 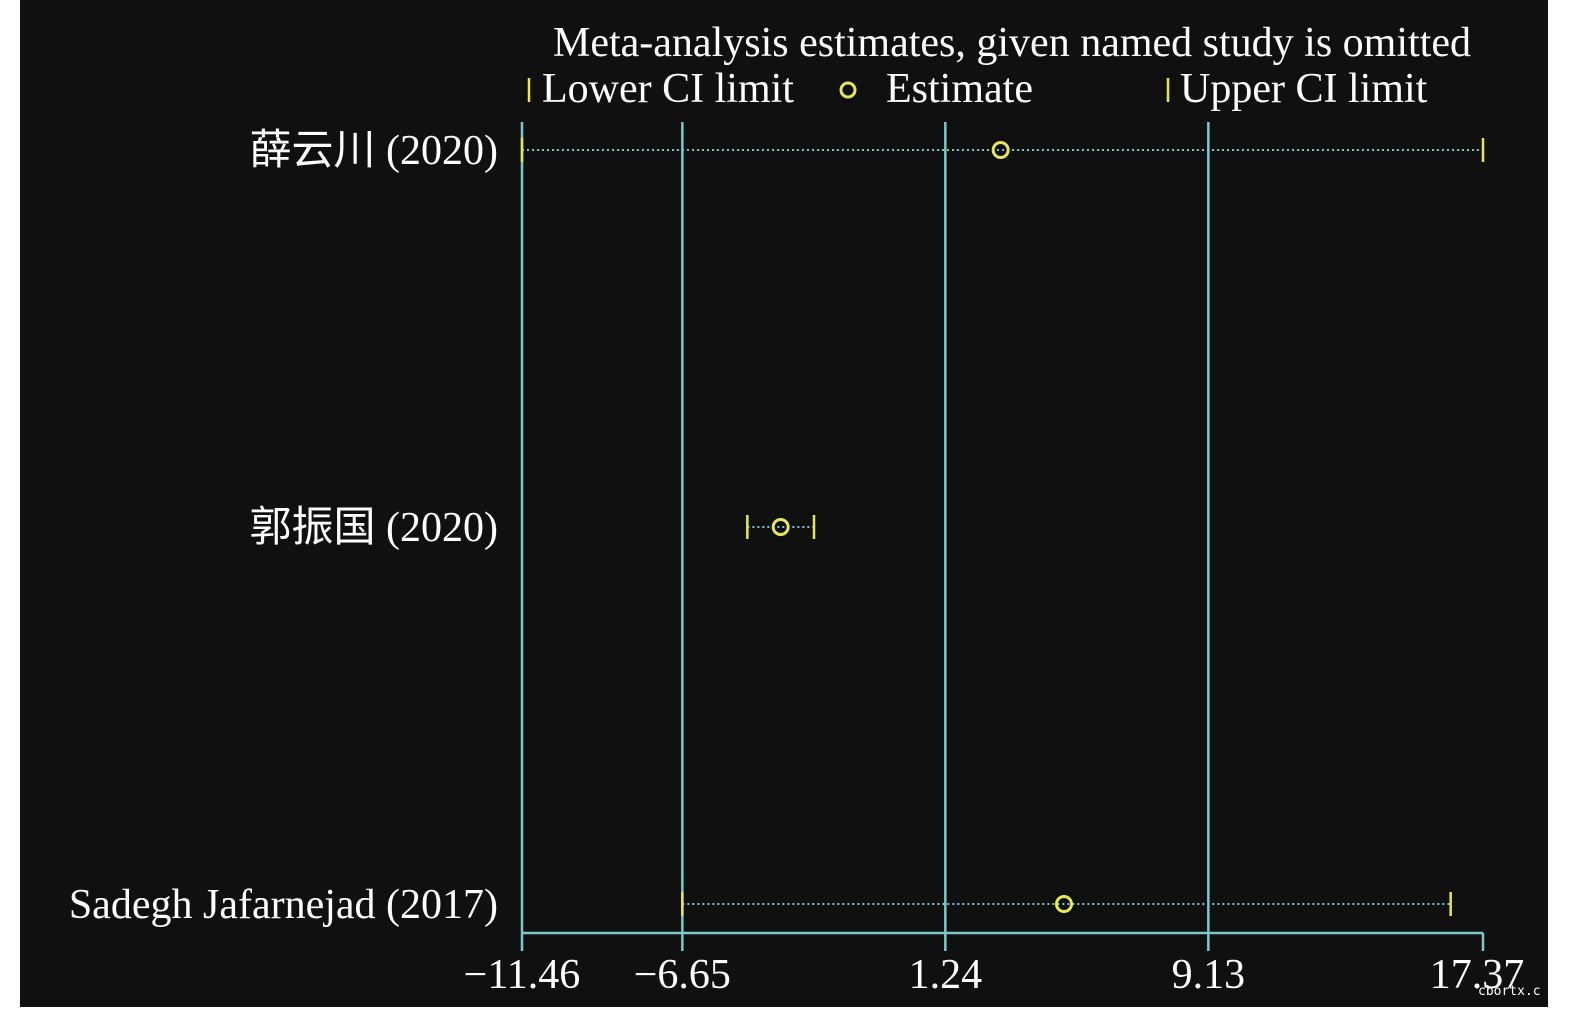 What do you see at coordinates (682, 975) in the screenshot?
I see `x-tick-label-1: −6.65` at bounding box center [682, 975].